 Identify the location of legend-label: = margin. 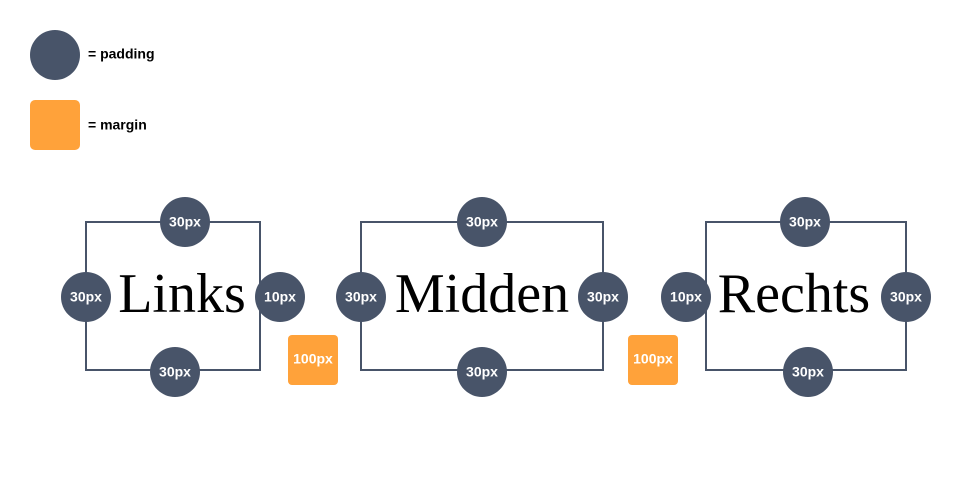
(117, 125).